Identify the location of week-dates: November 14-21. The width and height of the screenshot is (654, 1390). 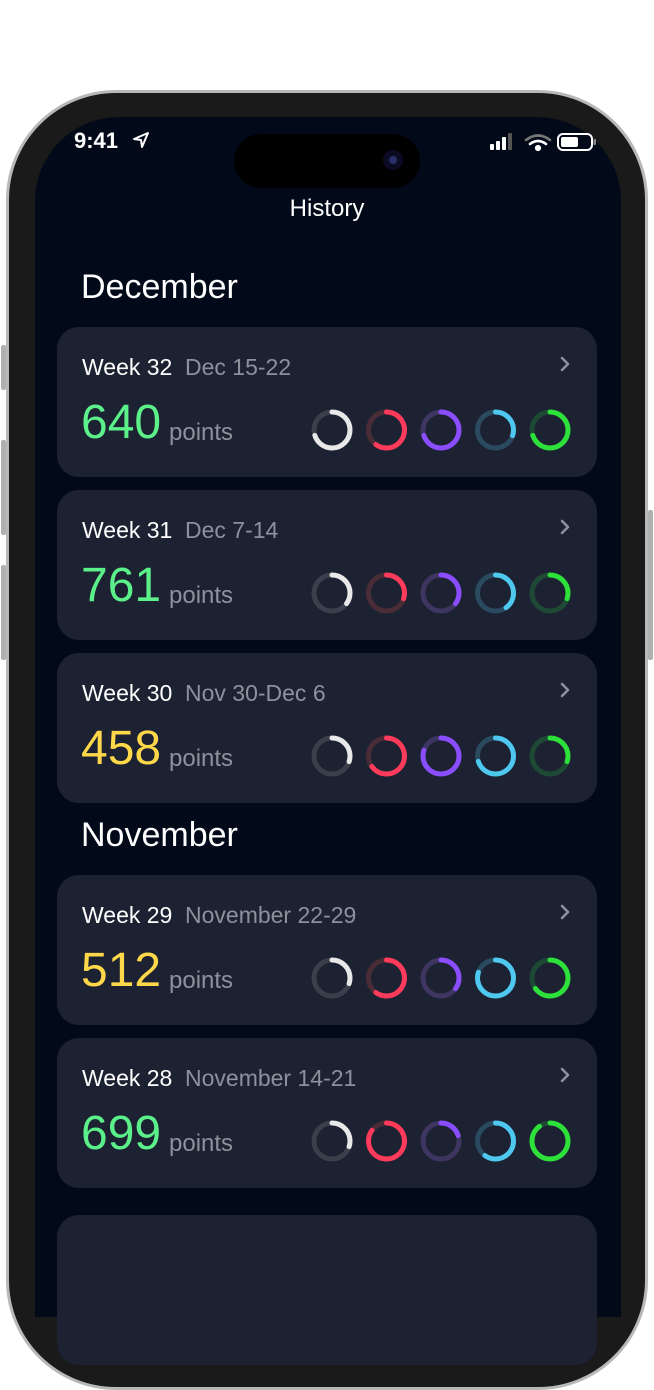
(271, 1078).